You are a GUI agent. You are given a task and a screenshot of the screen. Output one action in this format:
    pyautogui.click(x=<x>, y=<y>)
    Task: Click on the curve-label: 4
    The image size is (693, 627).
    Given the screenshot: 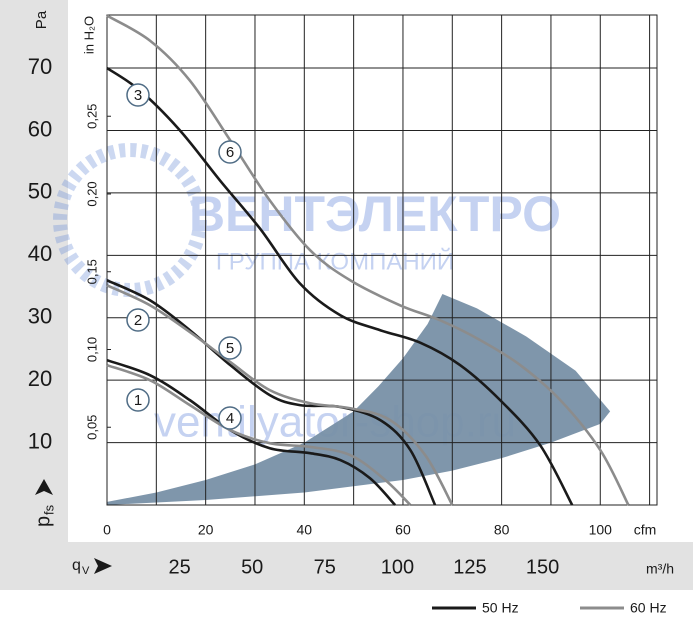 What is the action you would take?
    pyautogui.click(x=230, y=418)
    